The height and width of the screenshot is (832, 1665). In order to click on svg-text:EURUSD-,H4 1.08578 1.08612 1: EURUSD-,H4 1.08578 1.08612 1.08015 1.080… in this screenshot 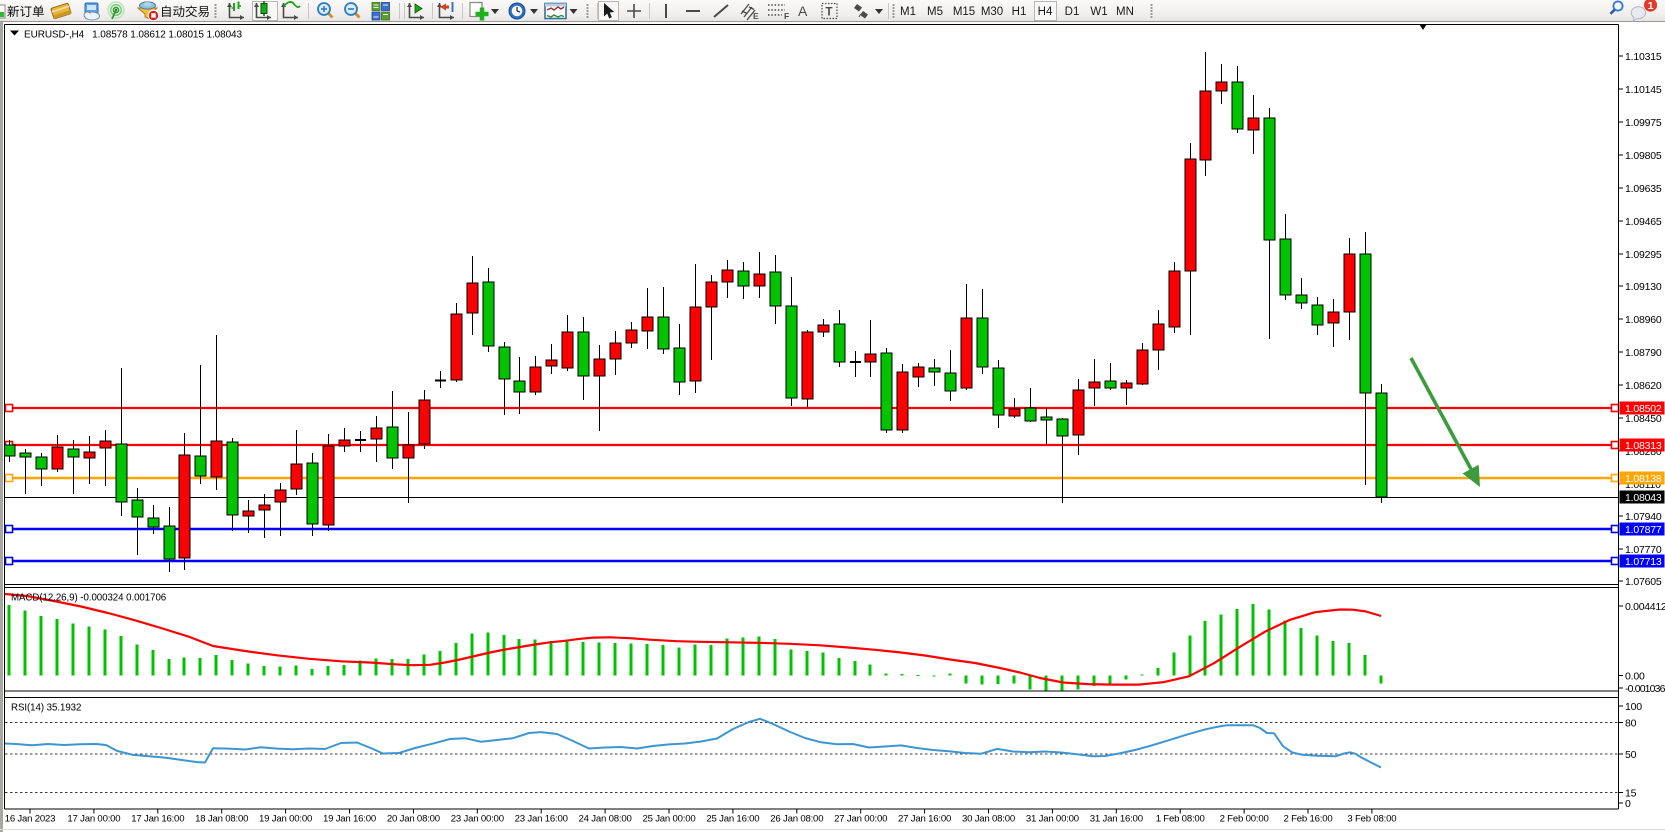, I will do `click(133, 35)`.